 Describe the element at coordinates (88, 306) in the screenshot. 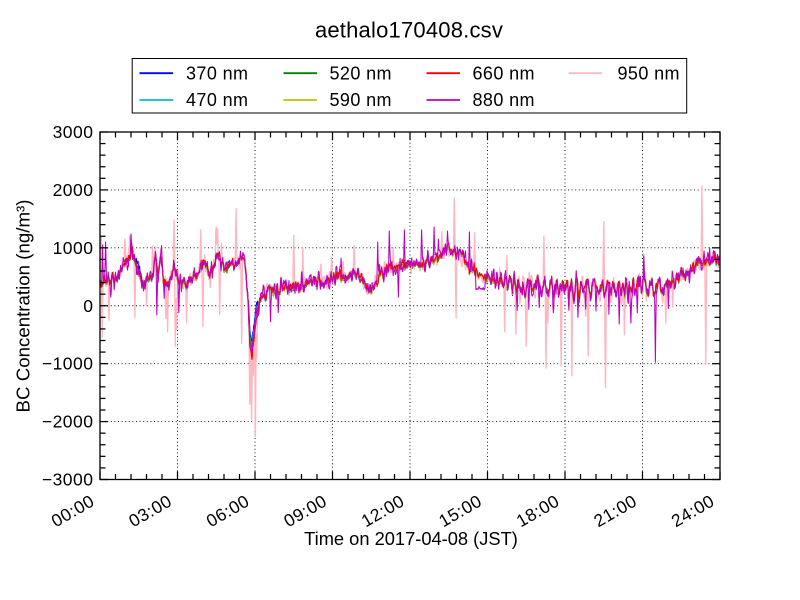

I see `svg-text: 0` at that location.